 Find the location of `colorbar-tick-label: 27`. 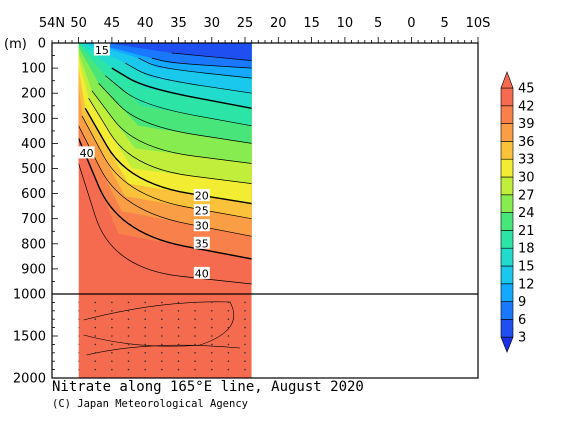

colorbar-tick-label: 27 is located at coordinates (526, 195).